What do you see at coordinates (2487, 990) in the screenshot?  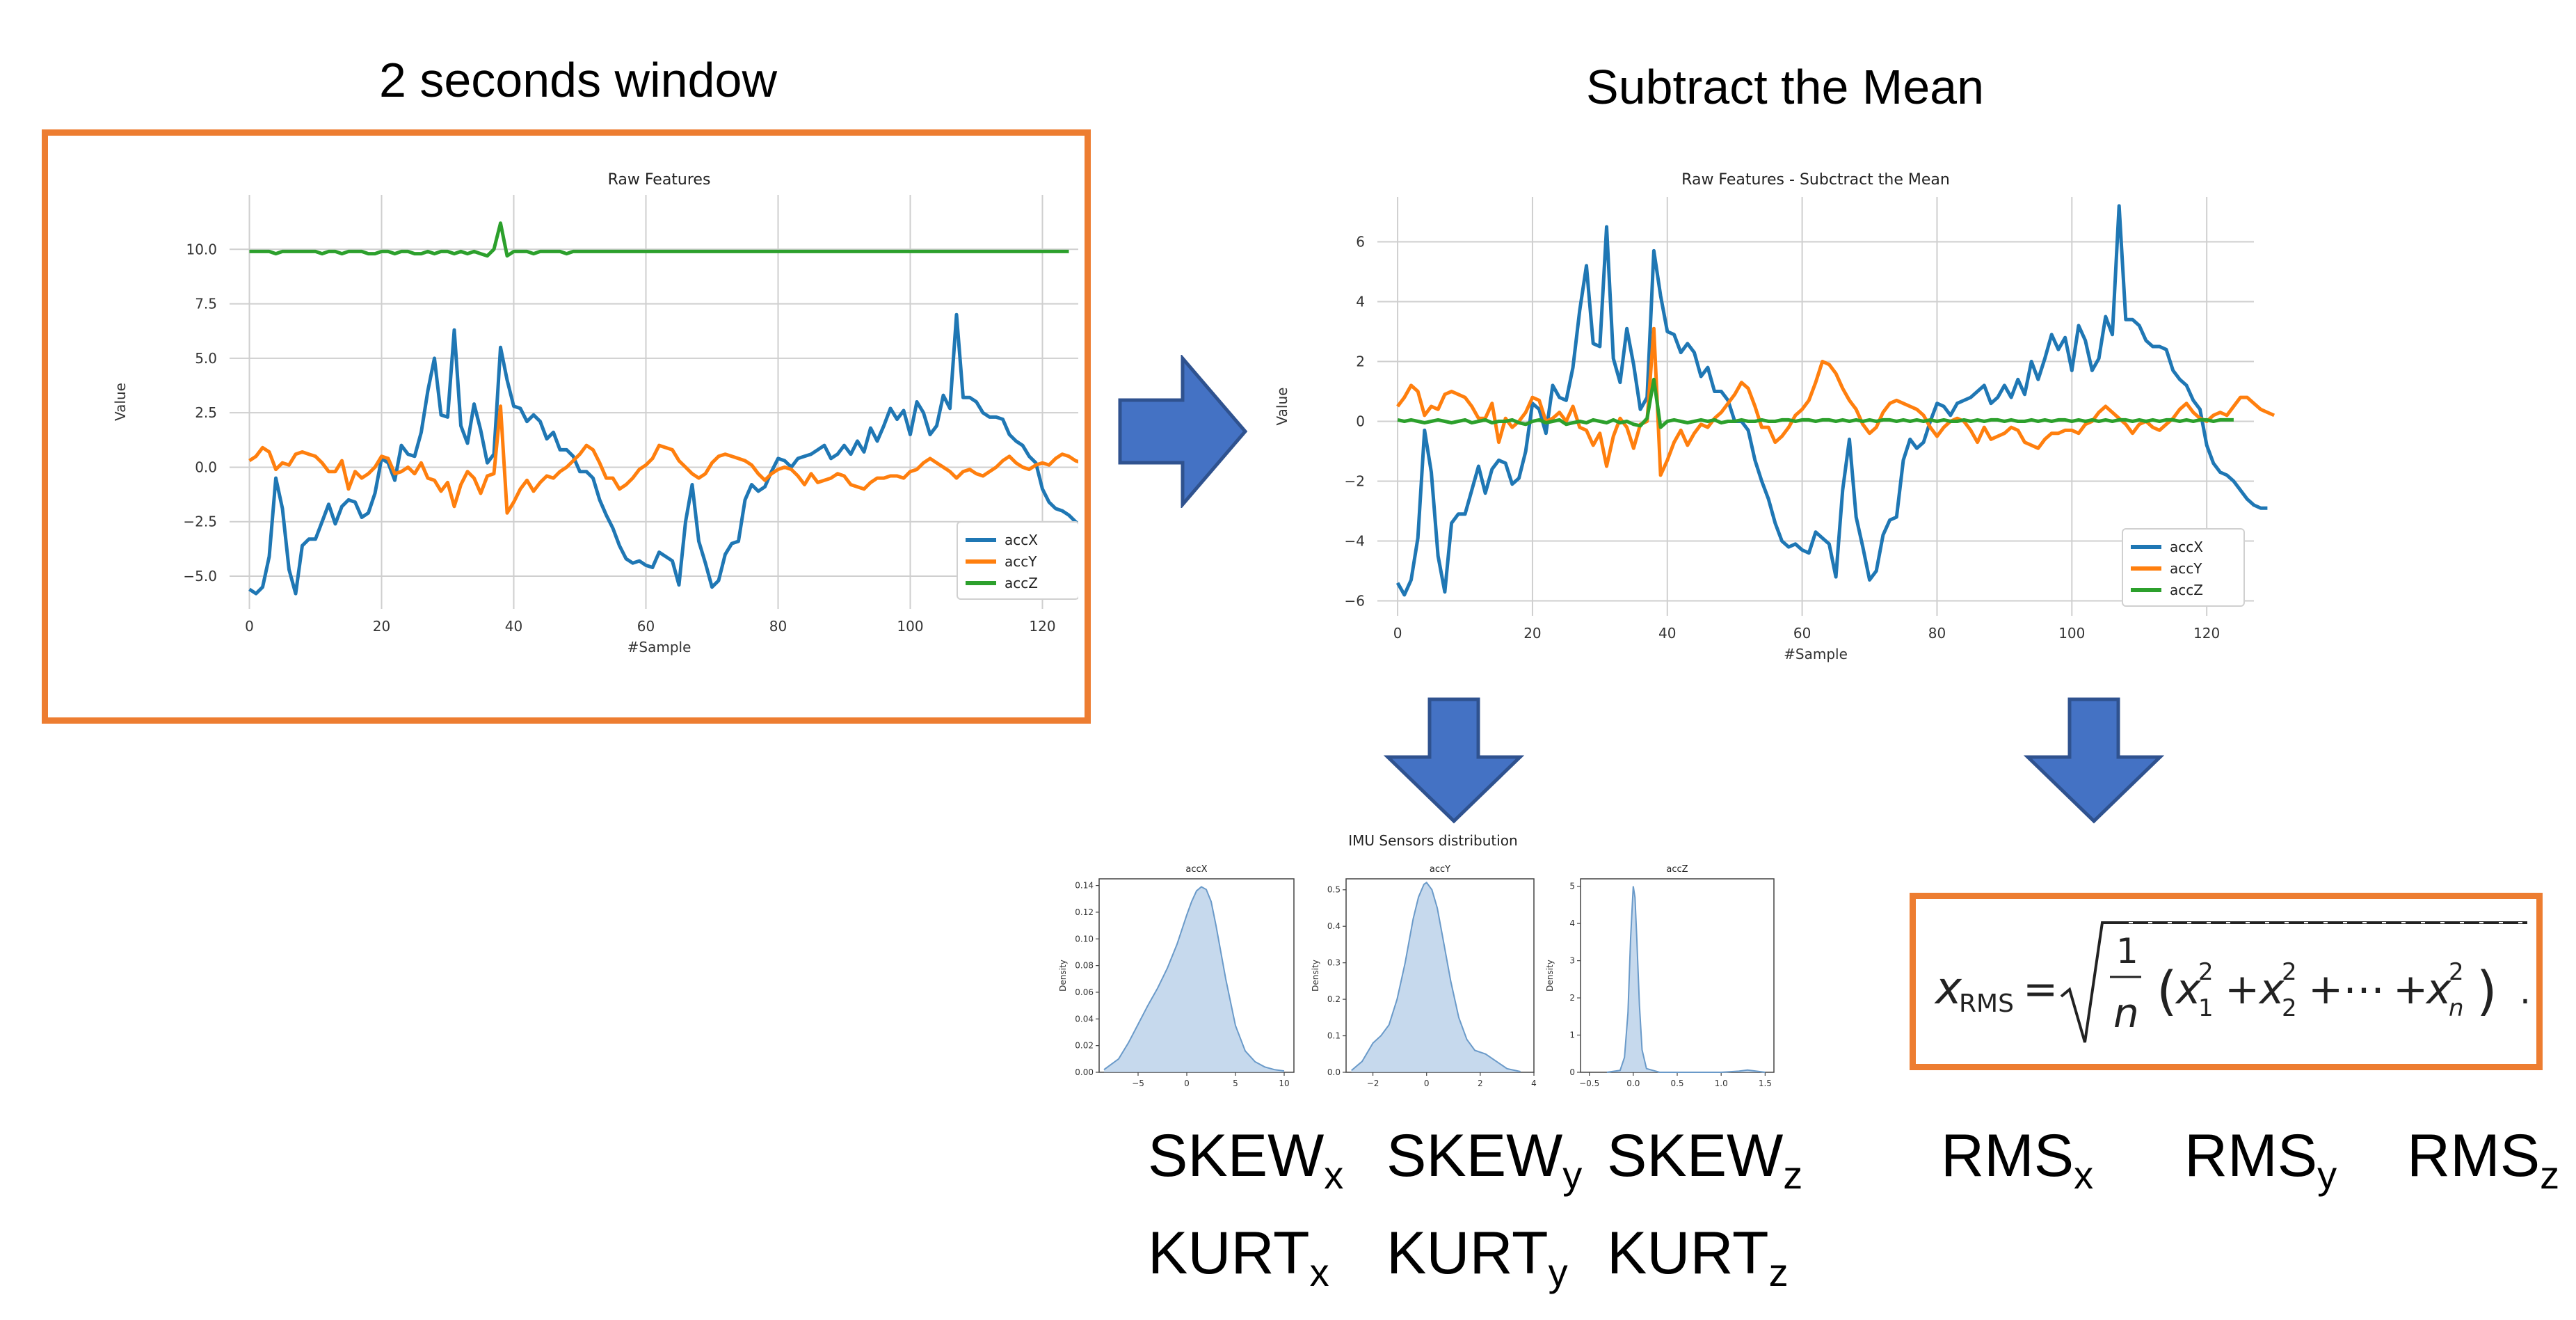 I see `formula-rparen: )` at bounding box center [2487, 990].